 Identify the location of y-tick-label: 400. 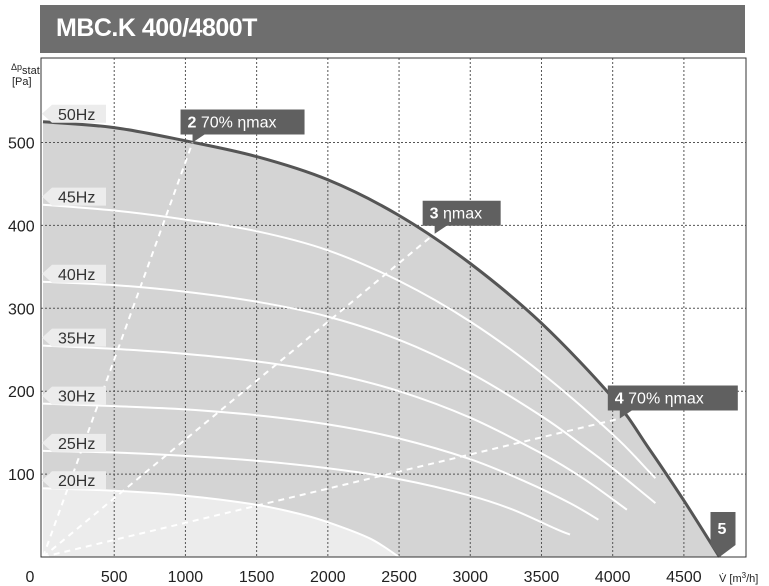
(21, 226).